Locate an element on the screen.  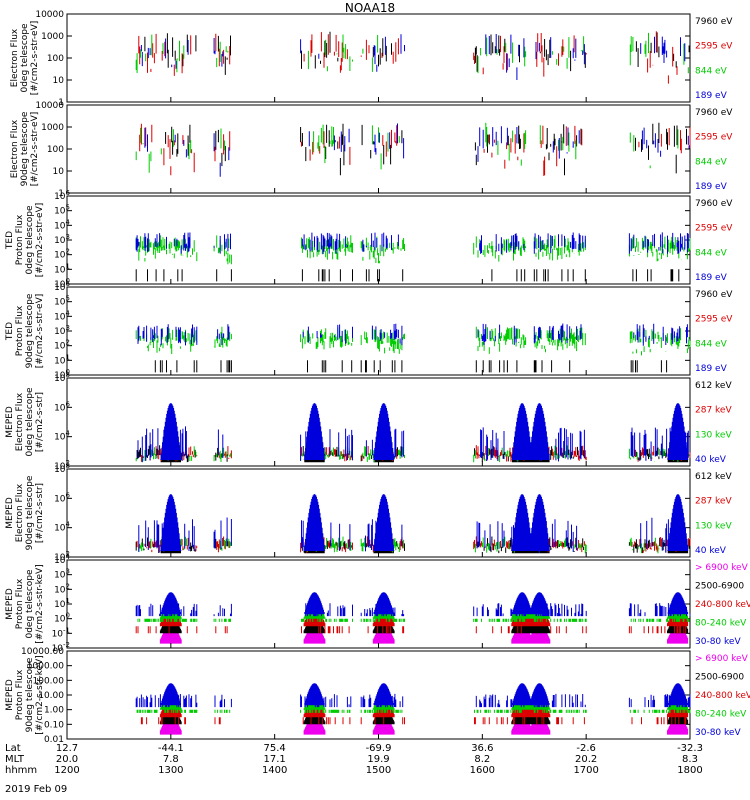
y-tick-label: 10¹ is located at coordinates (62, 359).